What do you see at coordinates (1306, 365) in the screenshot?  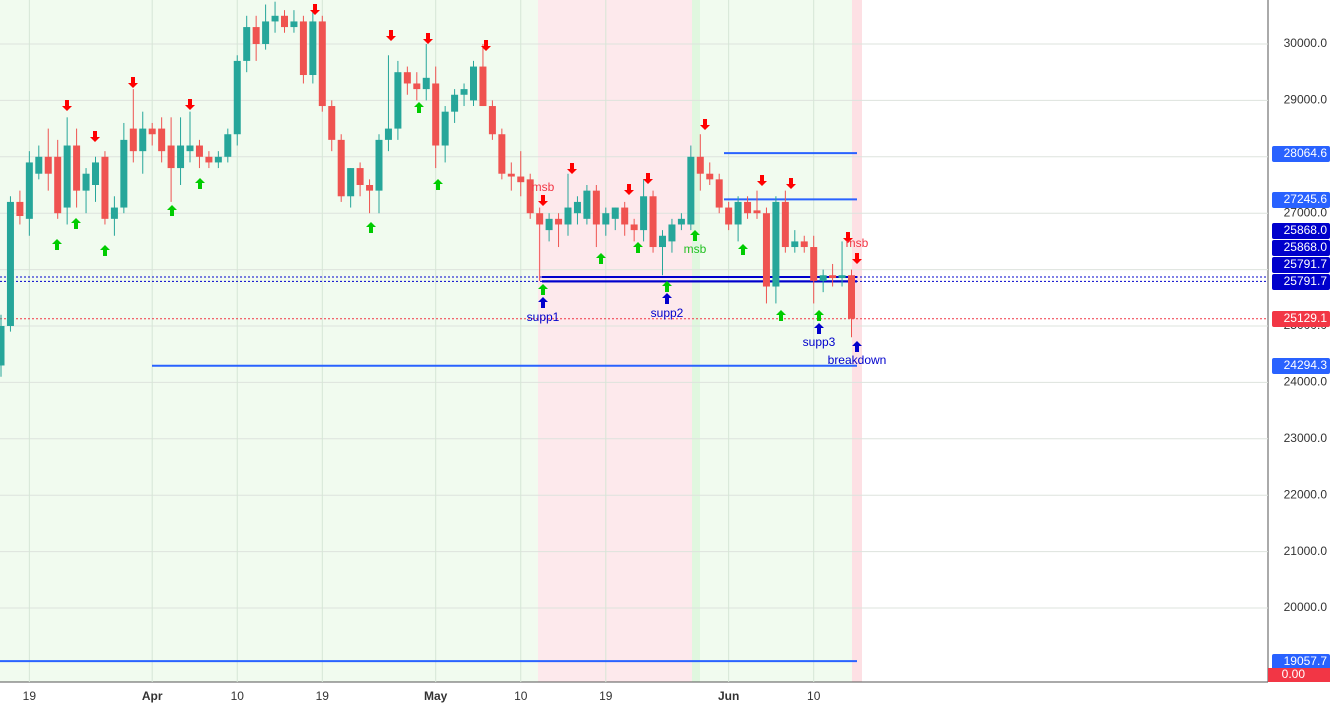 I see `price-tag-label: 24294.3` at bounding box center [1306, 365].